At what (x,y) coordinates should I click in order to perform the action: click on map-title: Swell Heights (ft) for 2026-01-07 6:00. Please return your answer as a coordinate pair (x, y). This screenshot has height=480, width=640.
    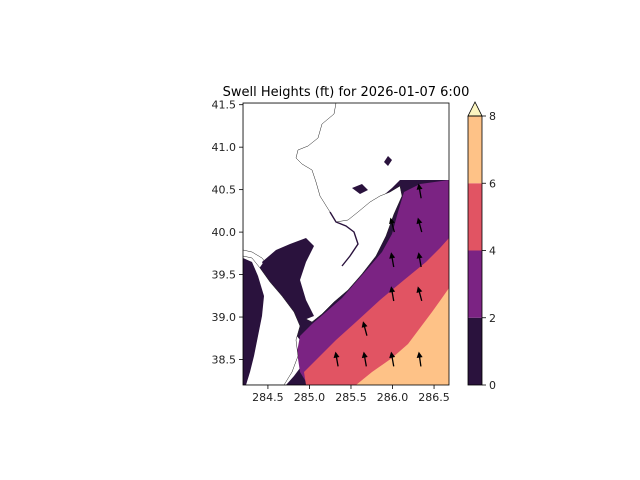
    Looking at the image, I should click on (346, 92).